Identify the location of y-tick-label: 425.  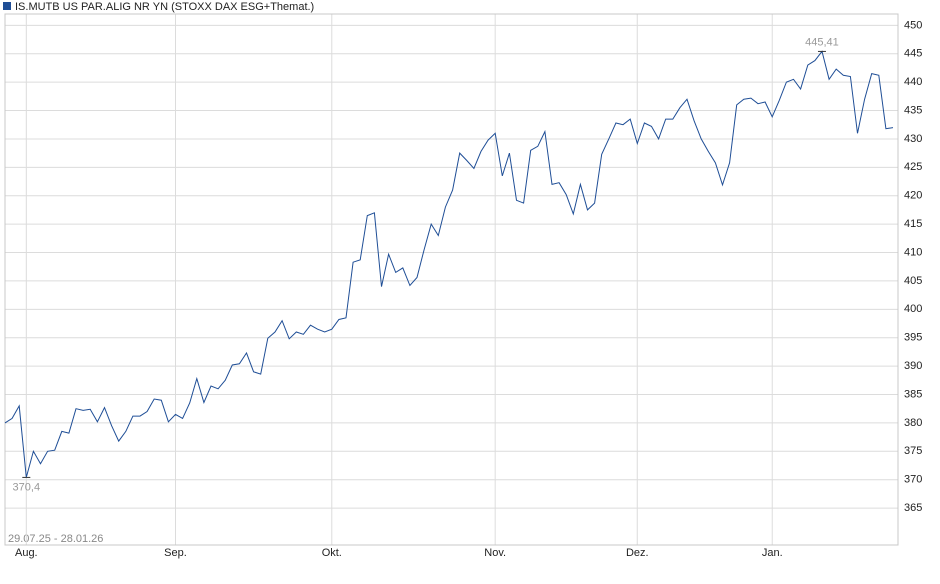
(913, 167).